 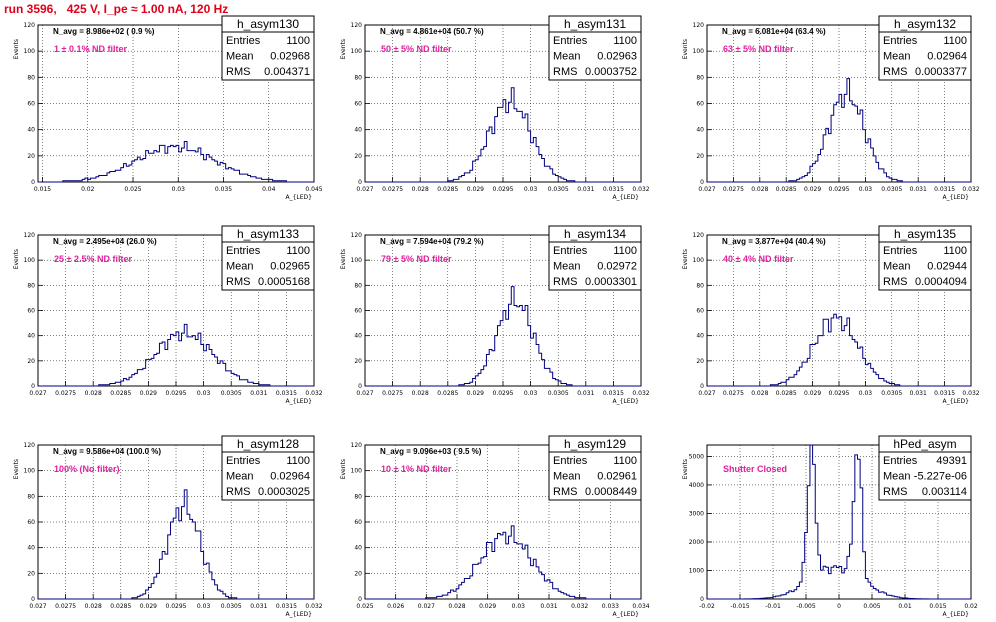 What do you see at coordinates (941, 72) in the screenshot?
I see `stat-value-rms: 0.0003377` at bounding box center [941, 72].